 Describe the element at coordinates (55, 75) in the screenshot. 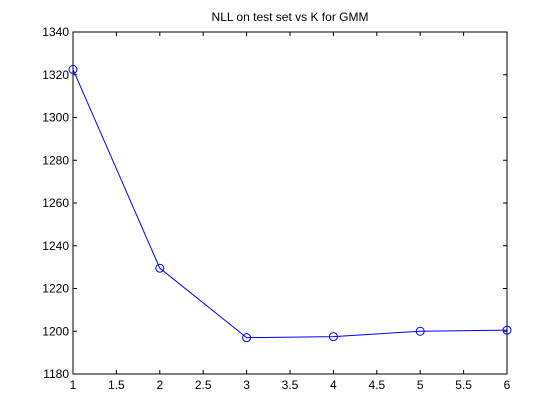

I see `y-tick-label: 1320` at that location.